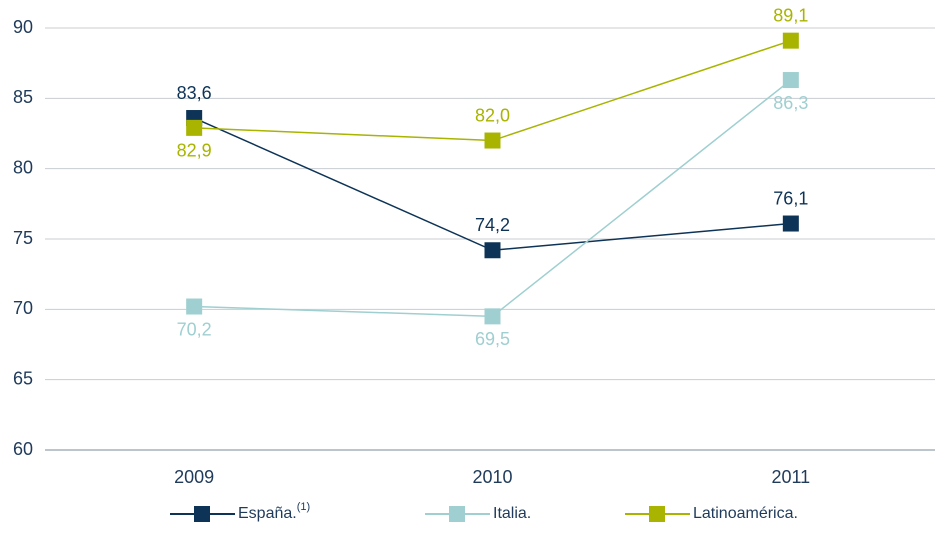  Describe the element at coordinates (23, 378) in the screenshot. I see `y-tick-label: 65` at that location.